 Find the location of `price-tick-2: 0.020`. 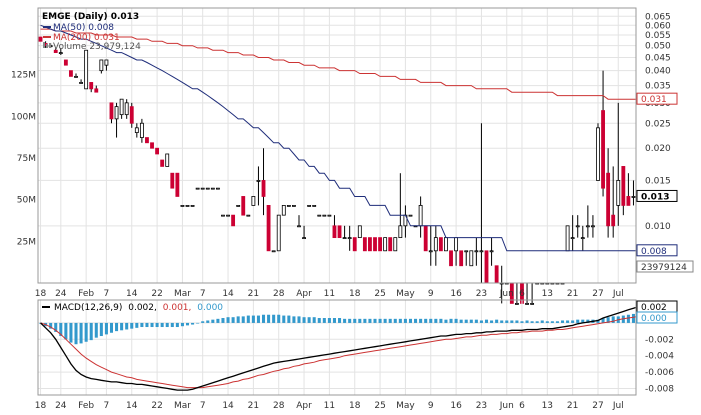

price-tick-2: 0.020 is located at coordinates (658, 149).